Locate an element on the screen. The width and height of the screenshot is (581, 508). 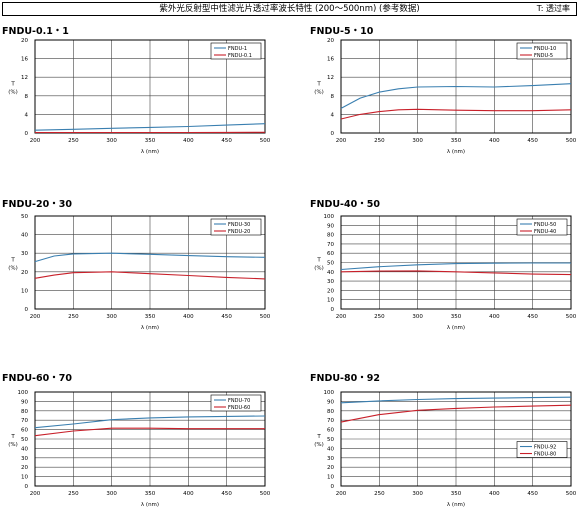
chart5-x-tick-label: 450 is located at coordinates (226, 494).